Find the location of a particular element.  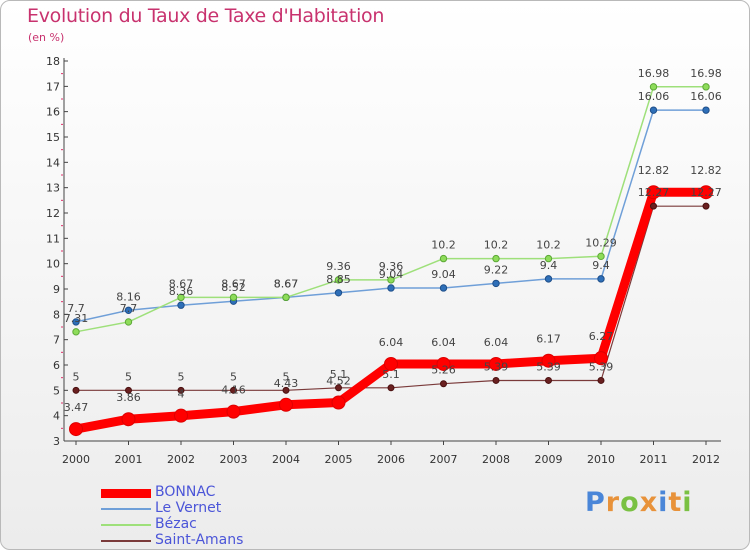

y-tick-label: 16 is located at coordinates (53, 112).